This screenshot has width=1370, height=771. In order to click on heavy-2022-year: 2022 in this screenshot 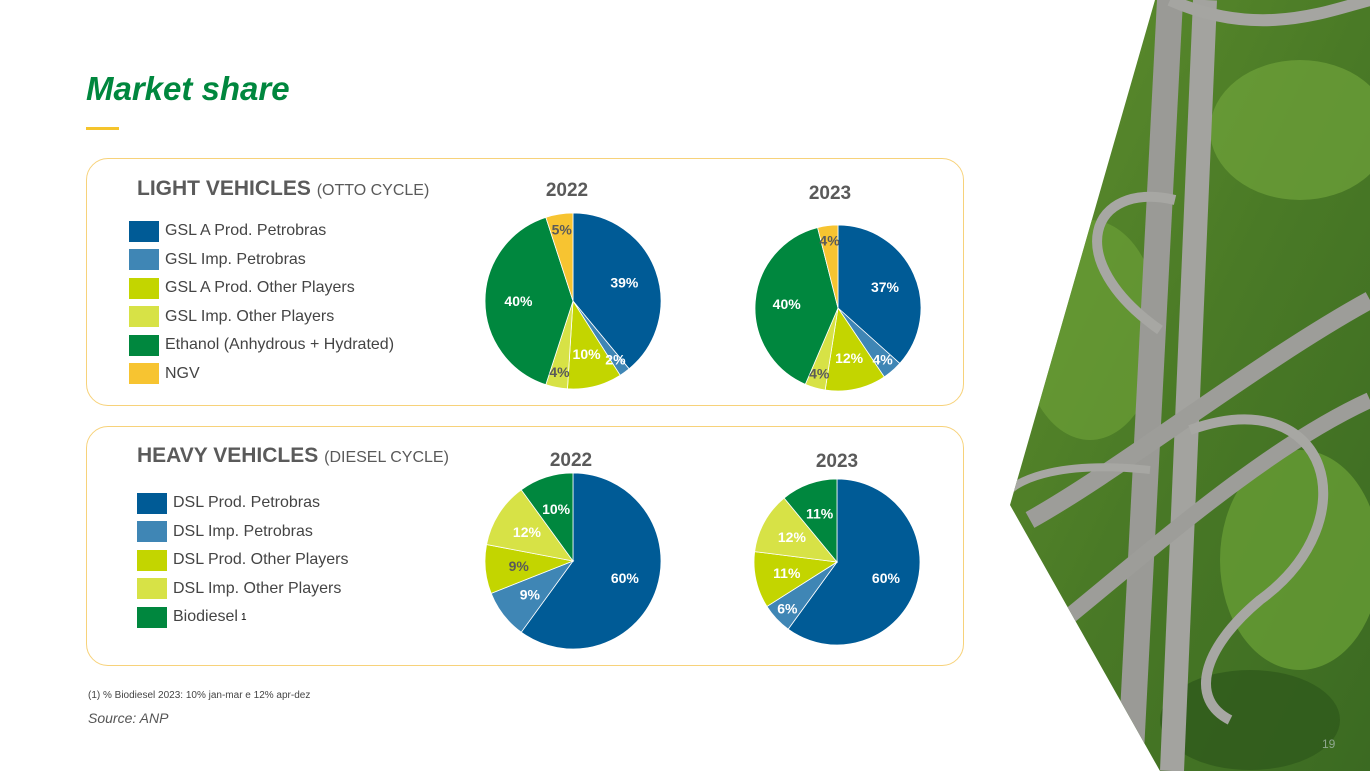, I will do `click(571, 460)`.